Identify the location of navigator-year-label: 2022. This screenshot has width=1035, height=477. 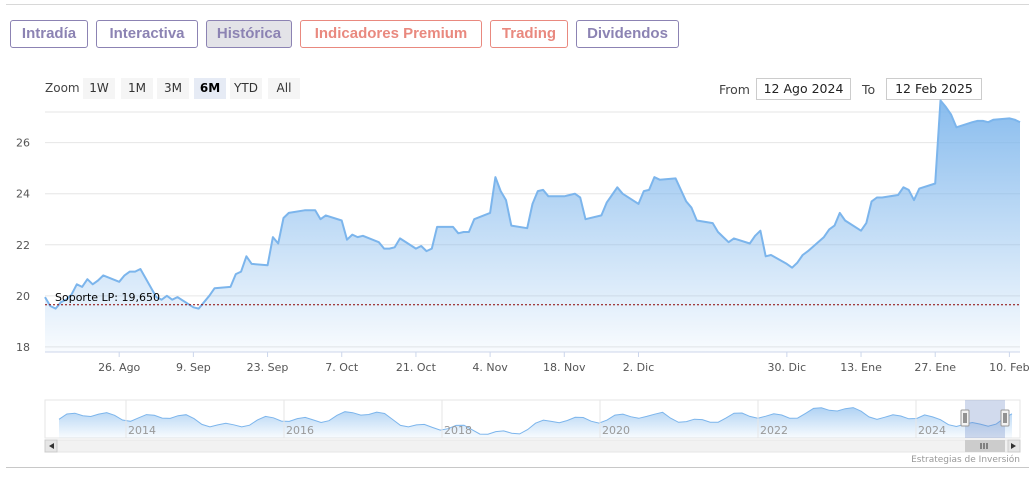
(774, 430).